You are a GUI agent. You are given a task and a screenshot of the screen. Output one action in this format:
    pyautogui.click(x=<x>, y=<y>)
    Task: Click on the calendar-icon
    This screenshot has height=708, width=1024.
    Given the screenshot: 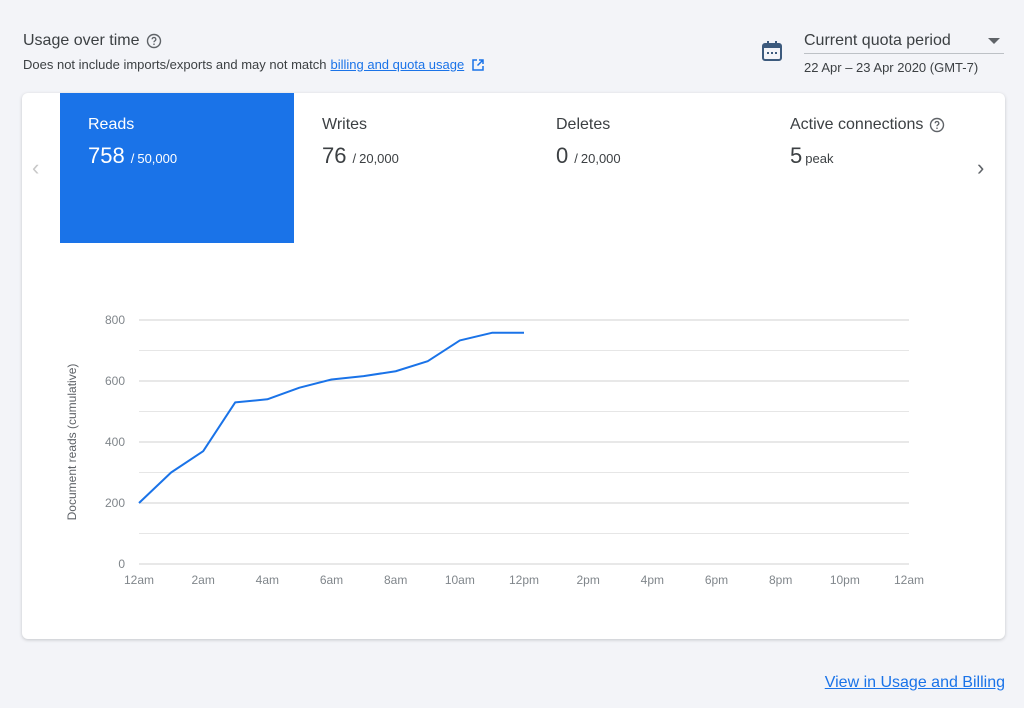 What is the action you would take?
    pyautogui.click(x=772, y=51)
    